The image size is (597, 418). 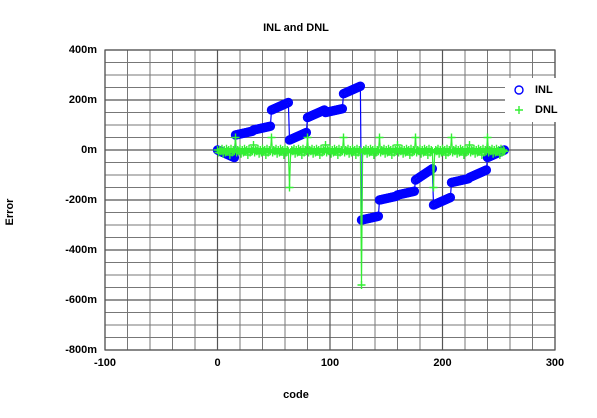 I want to click on x-axis-label: code, so click(x=296, y=395).